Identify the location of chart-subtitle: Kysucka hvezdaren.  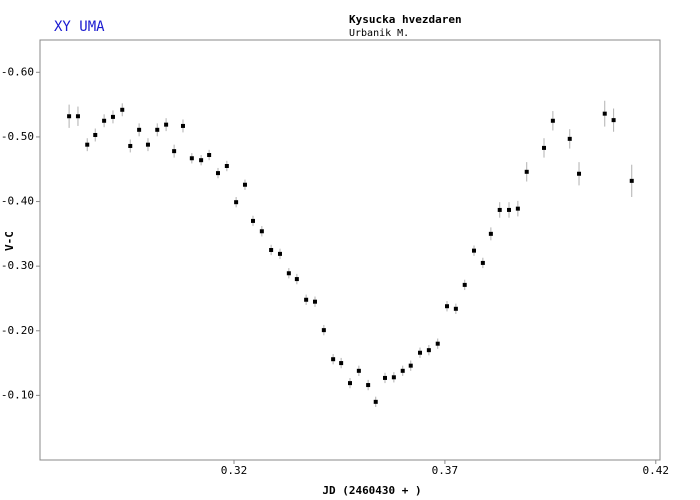
(405, 19).